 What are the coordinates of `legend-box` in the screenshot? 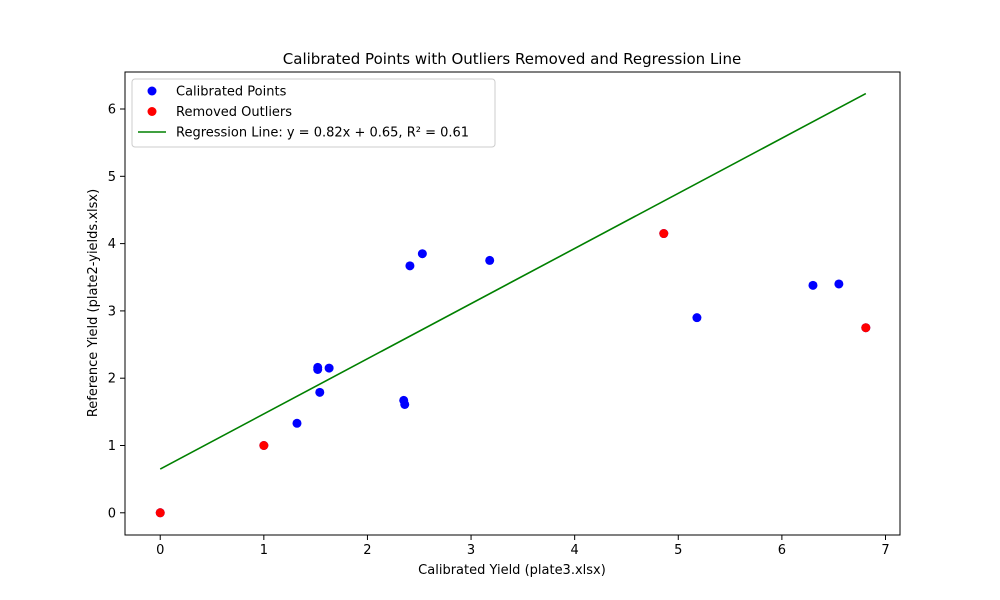 It's located at (313, 113).